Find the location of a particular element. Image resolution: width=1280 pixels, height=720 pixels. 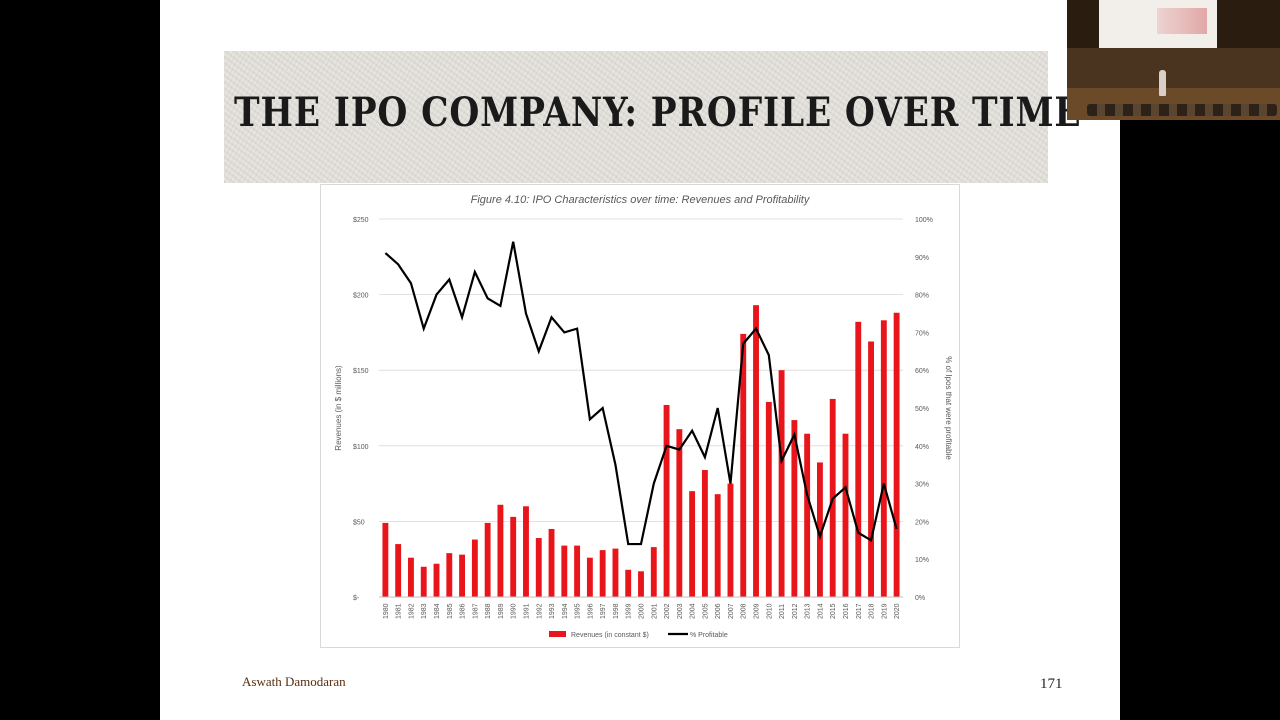

x-tick-label: 1983 is located at coordinates (424, 611).